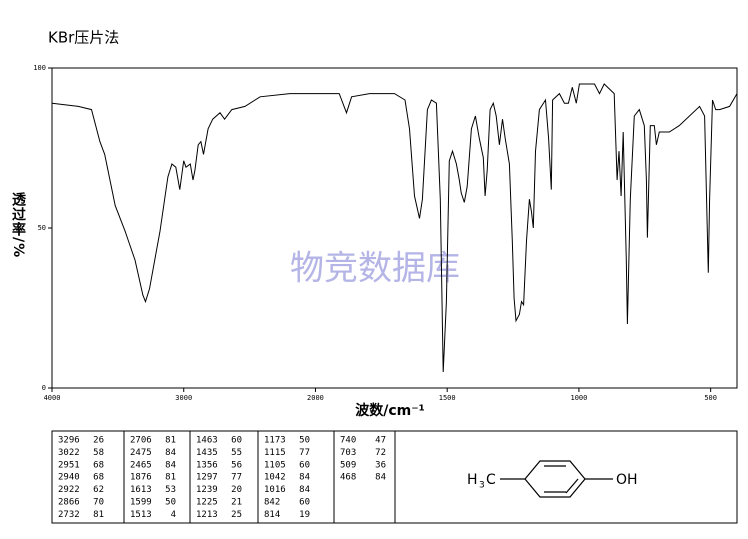 Image resolution: width=748 pixels, height=539 pixels. Describe the element at coordinates (207, 515) in the screenshot. I see `table-cell: 1213` at that location.